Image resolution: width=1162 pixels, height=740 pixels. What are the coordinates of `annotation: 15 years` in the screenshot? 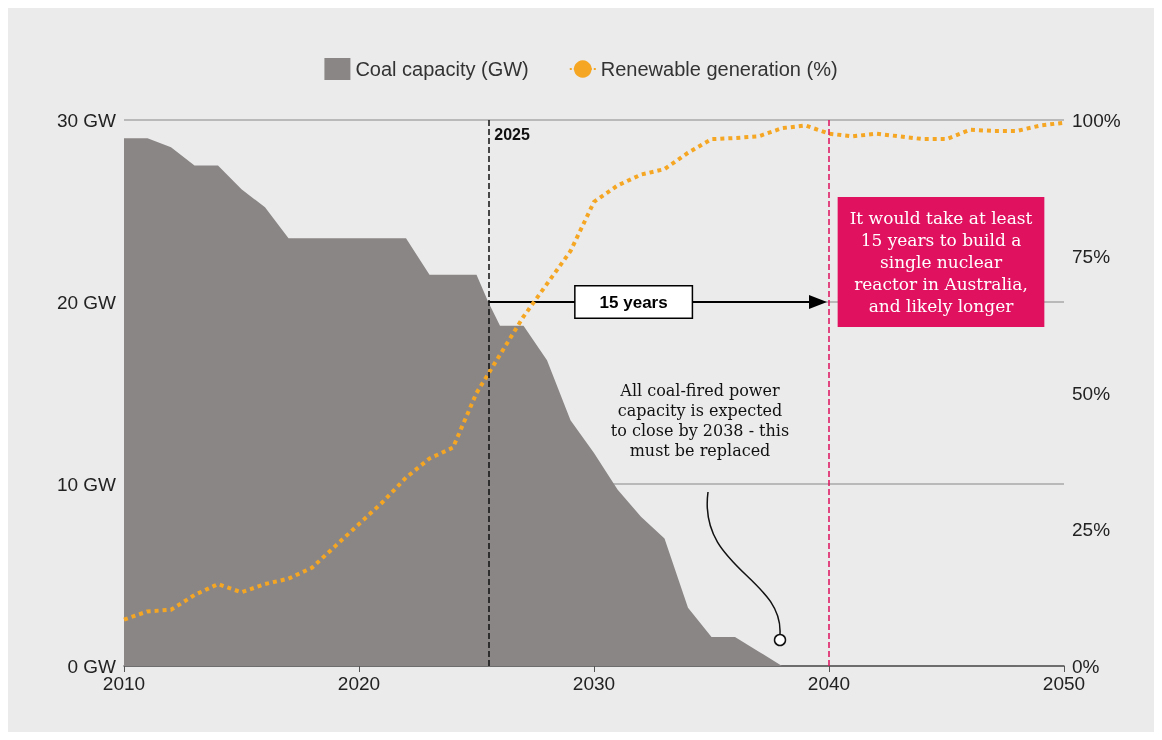 It's located at (633, 302).